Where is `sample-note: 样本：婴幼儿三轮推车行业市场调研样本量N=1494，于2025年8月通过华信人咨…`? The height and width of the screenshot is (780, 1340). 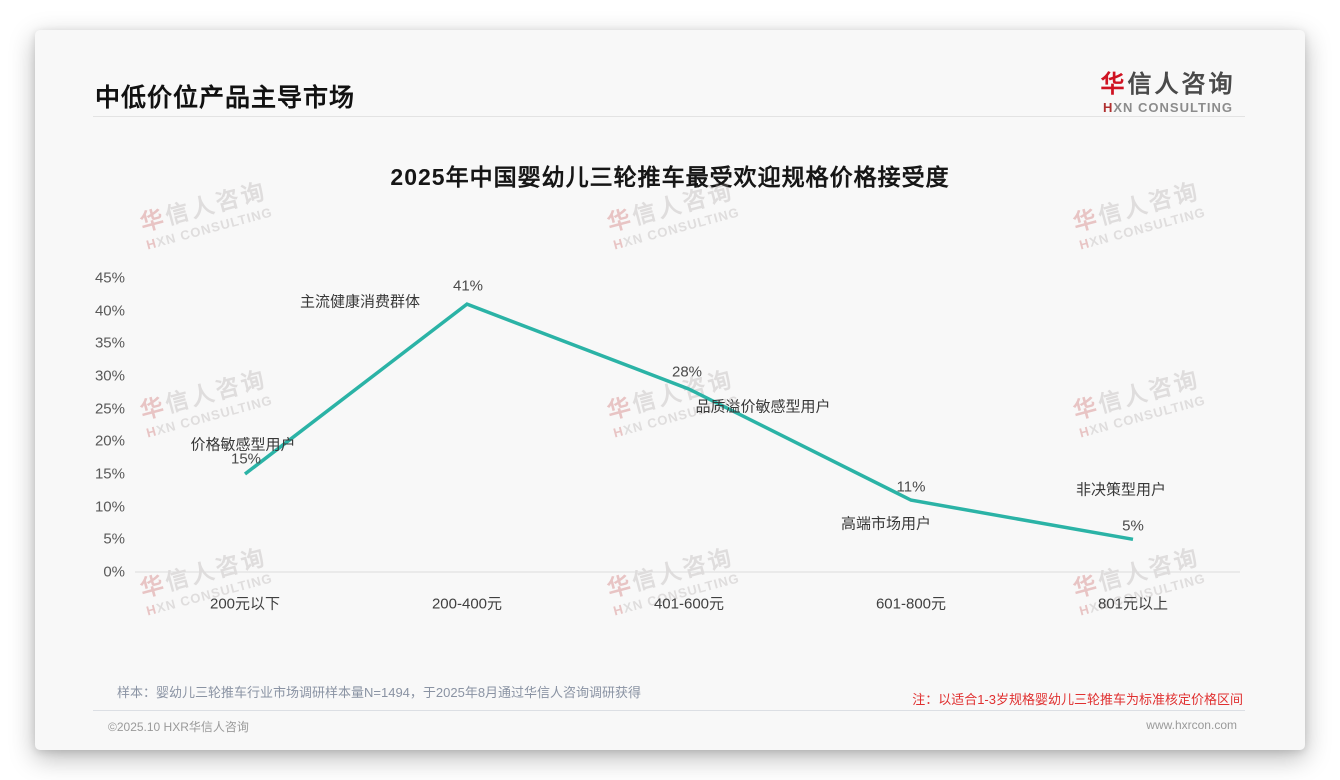 sample-note: 样本：婴幼儿三轮推车行业市场调研样本量N=1494，于2025年8月通过华信人咨… is located at coordinates (379, 692).